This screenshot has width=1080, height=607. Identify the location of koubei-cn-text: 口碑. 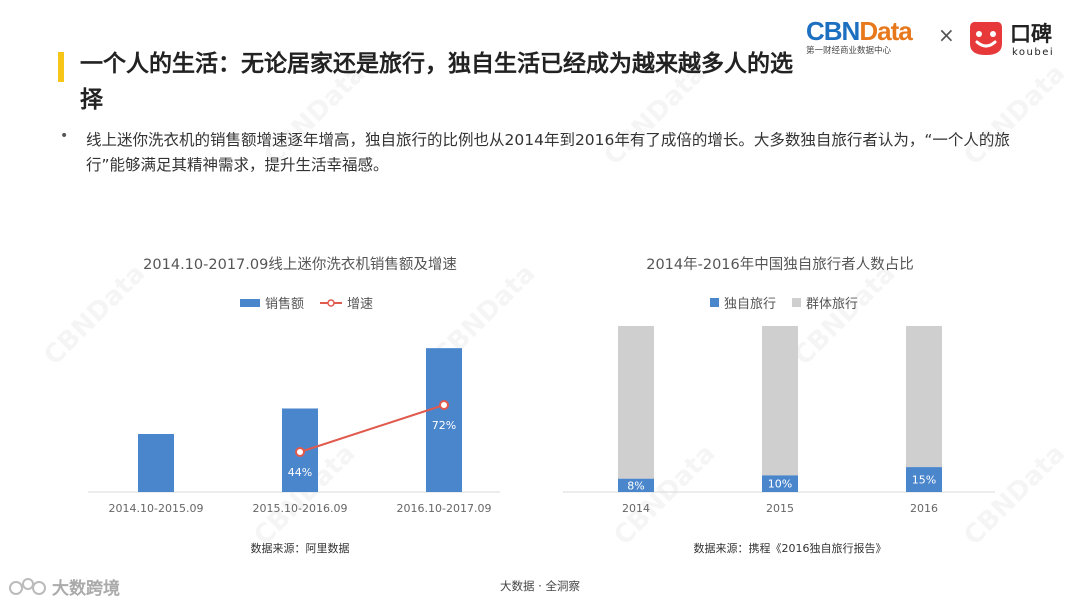
(1031, 34).